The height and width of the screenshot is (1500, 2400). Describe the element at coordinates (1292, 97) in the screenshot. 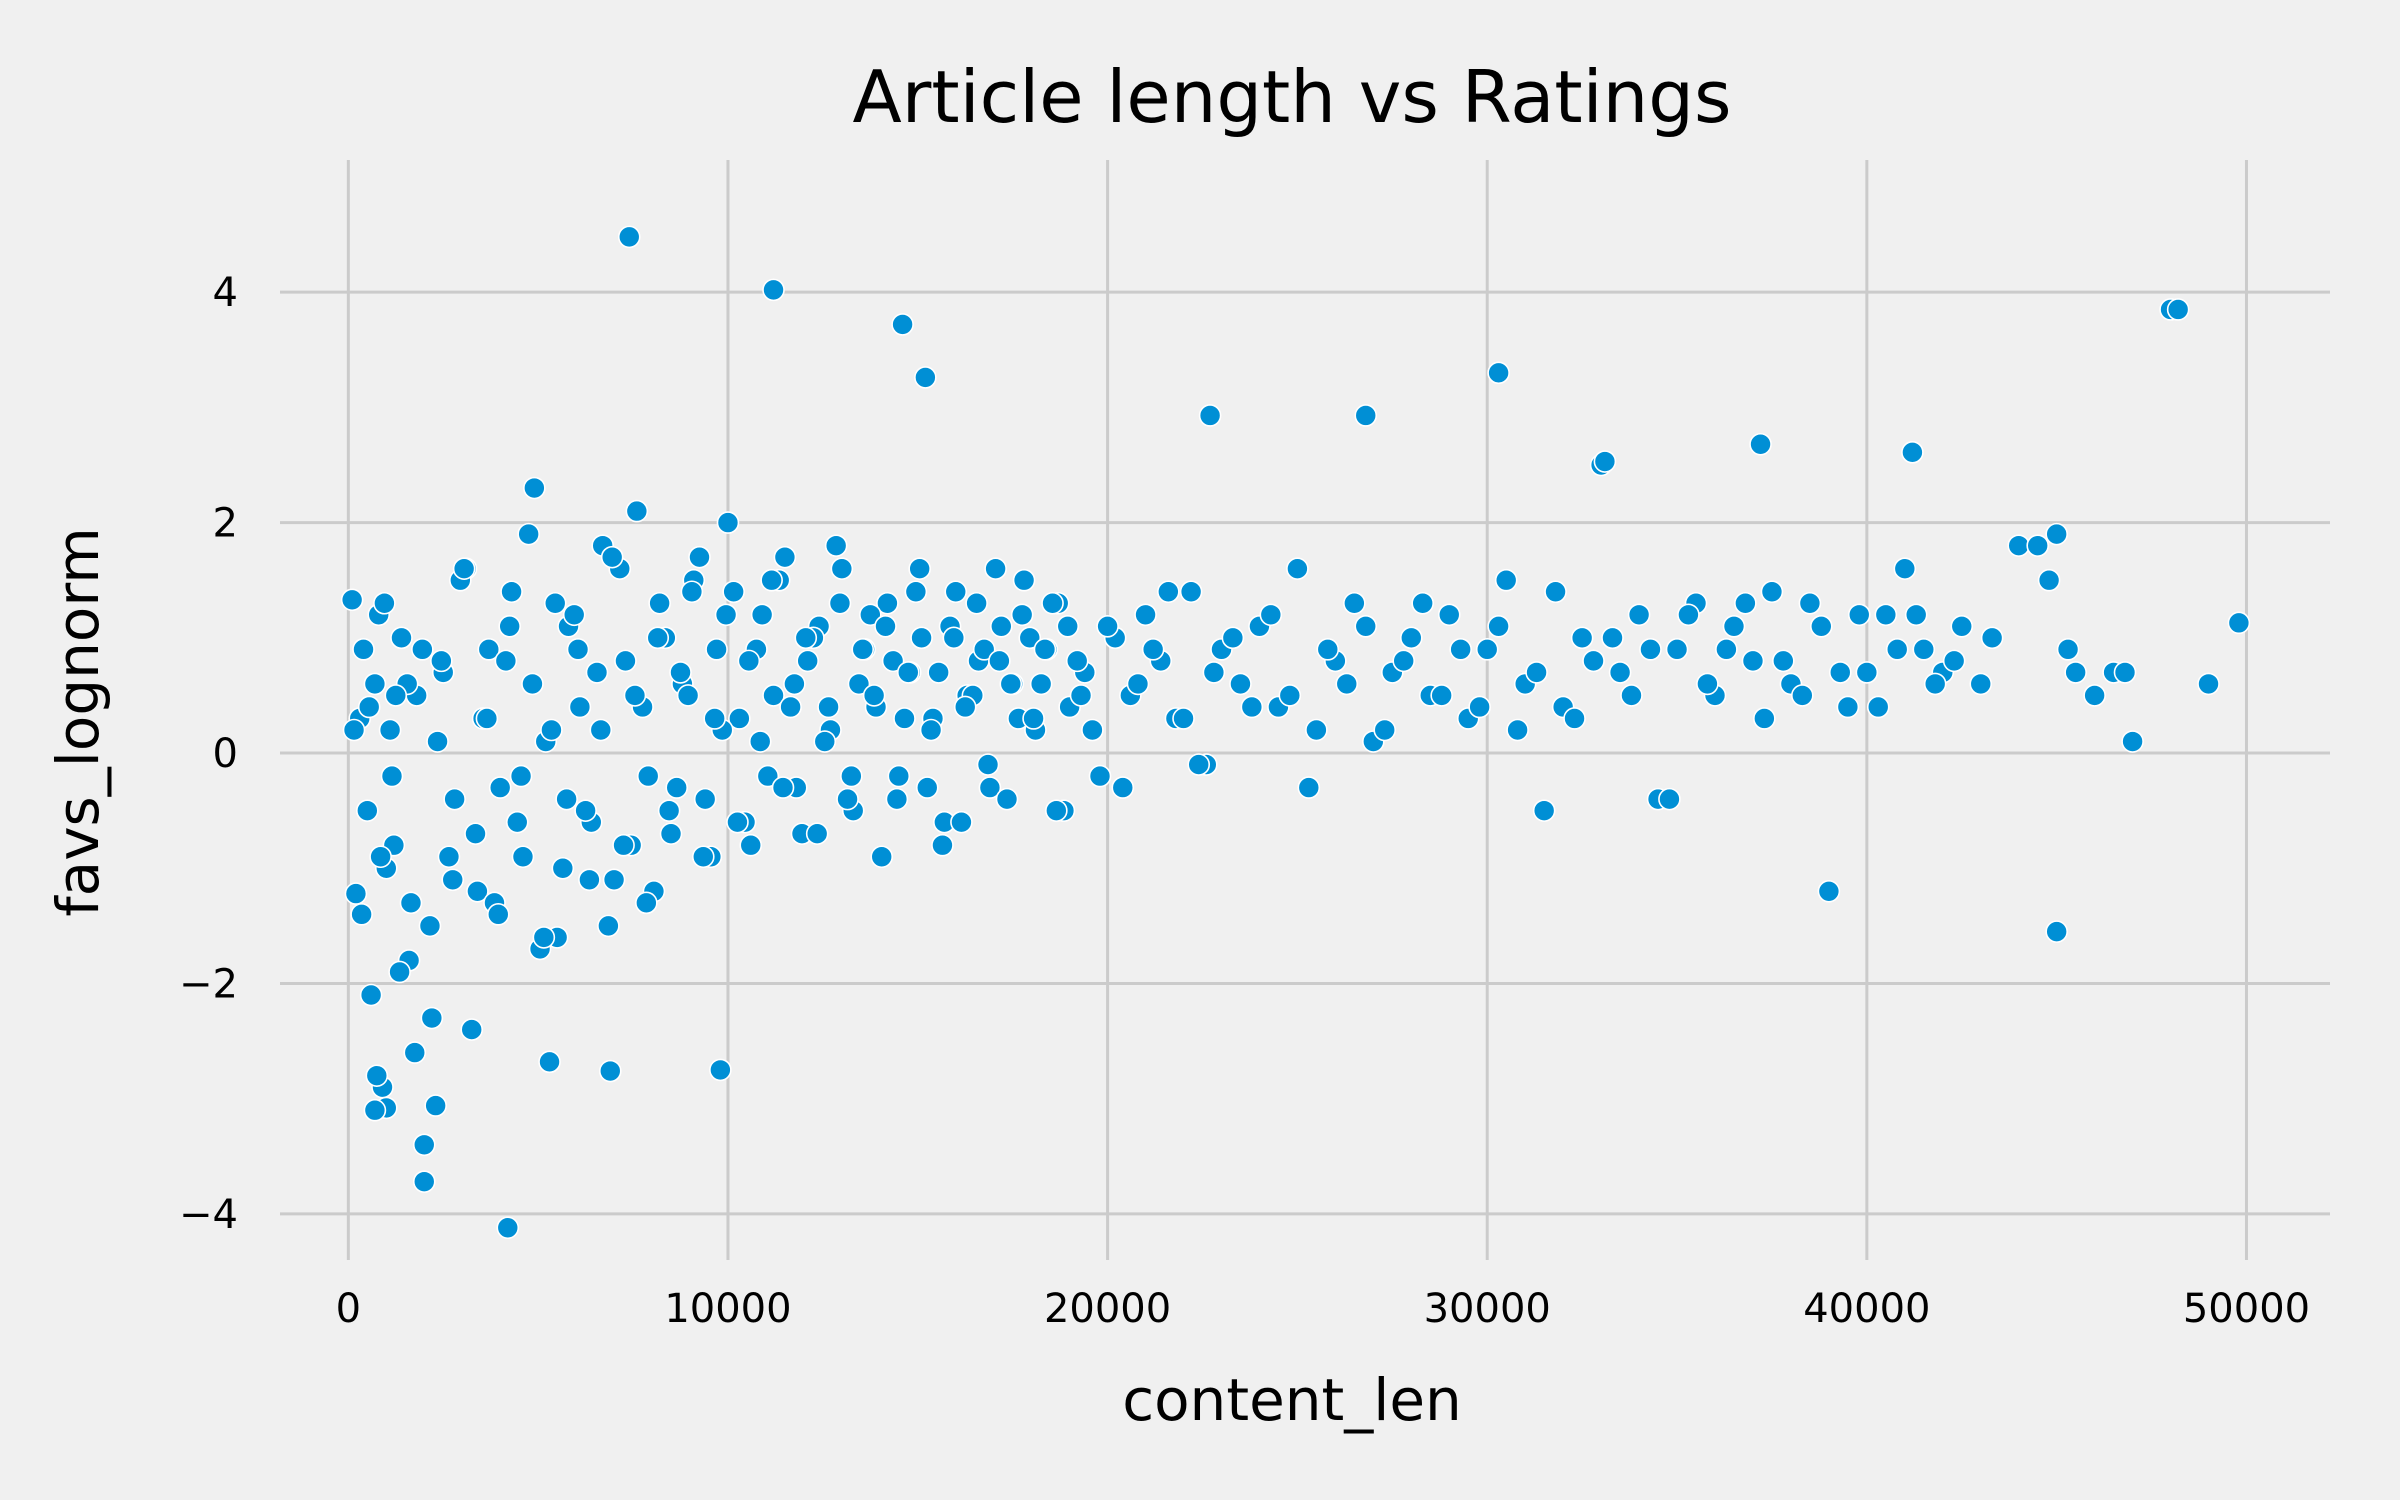

I see `chart-title: Article length vs Ratings` at that location.